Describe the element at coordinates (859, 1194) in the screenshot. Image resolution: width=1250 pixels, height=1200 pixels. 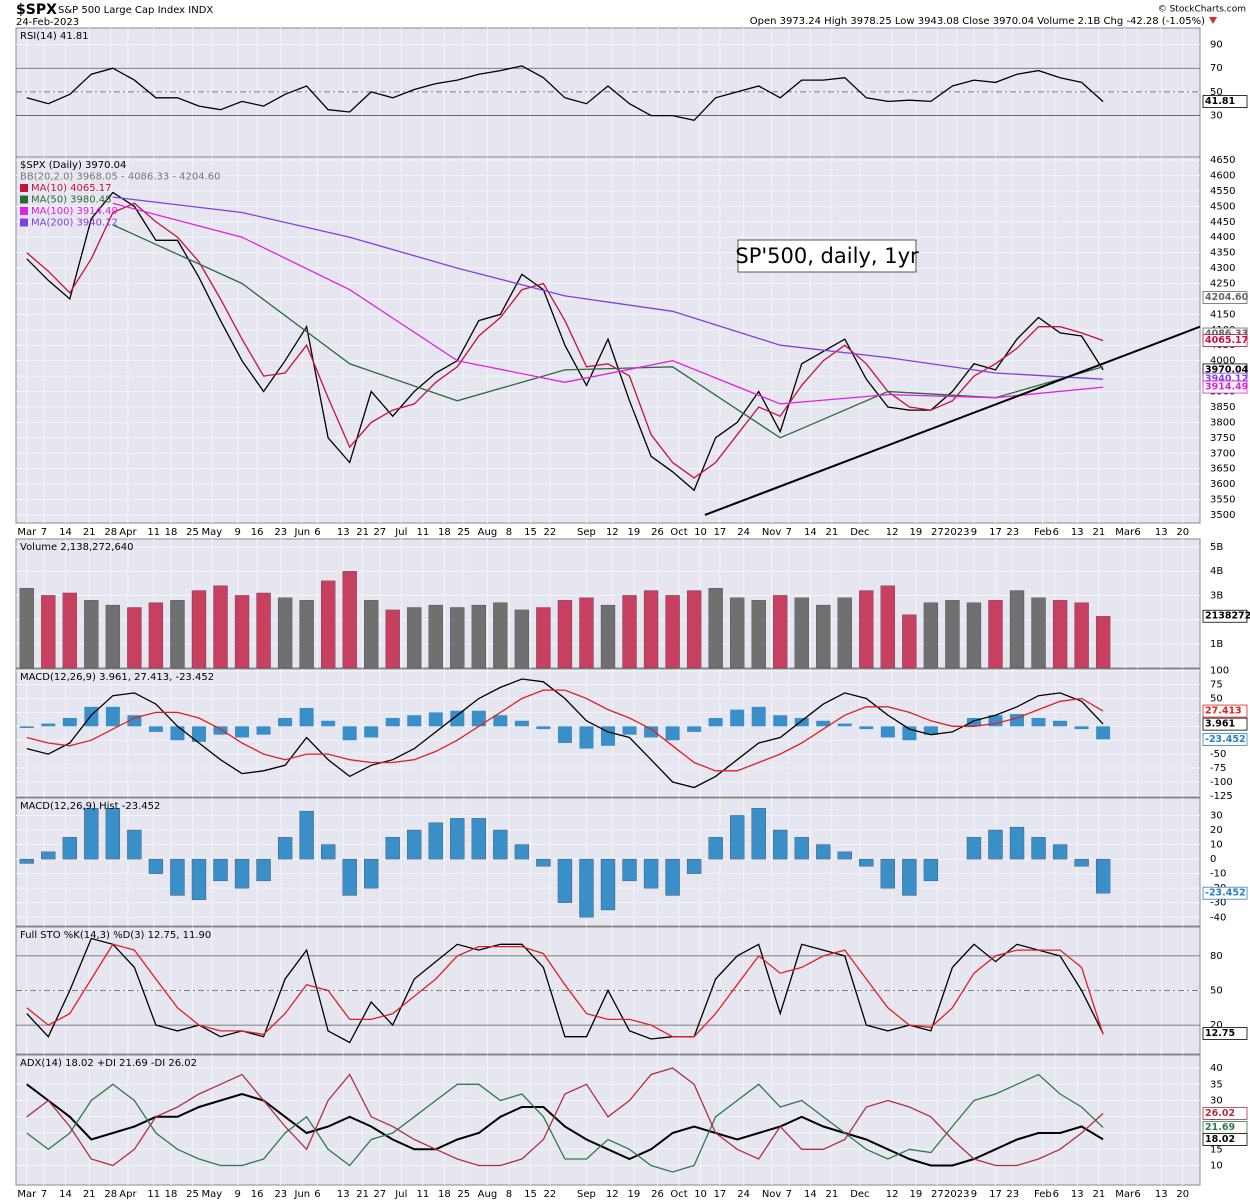
I see `x-tick-label: Dec` at that location.